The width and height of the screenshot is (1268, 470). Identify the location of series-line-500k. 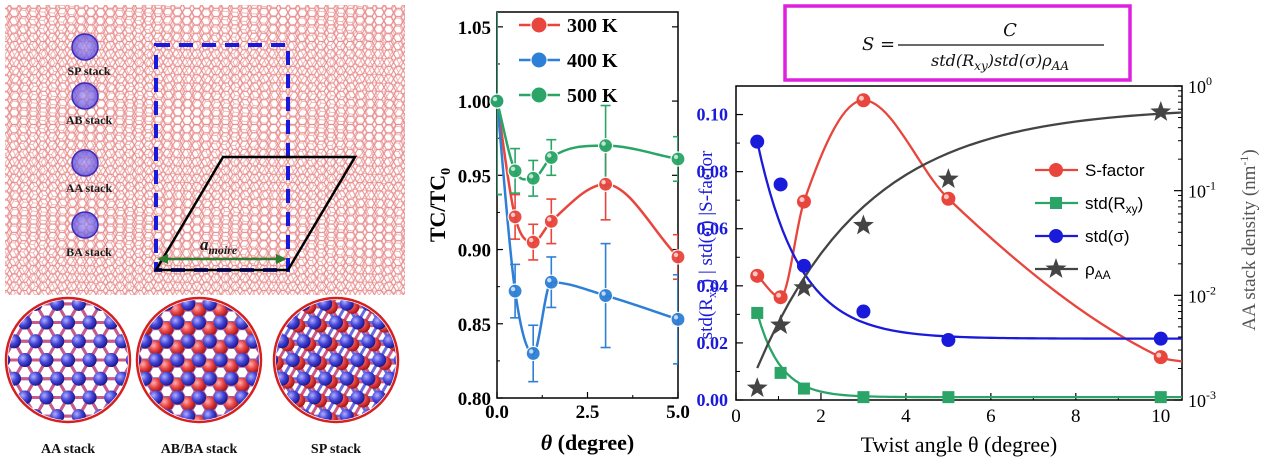
(587, 140).